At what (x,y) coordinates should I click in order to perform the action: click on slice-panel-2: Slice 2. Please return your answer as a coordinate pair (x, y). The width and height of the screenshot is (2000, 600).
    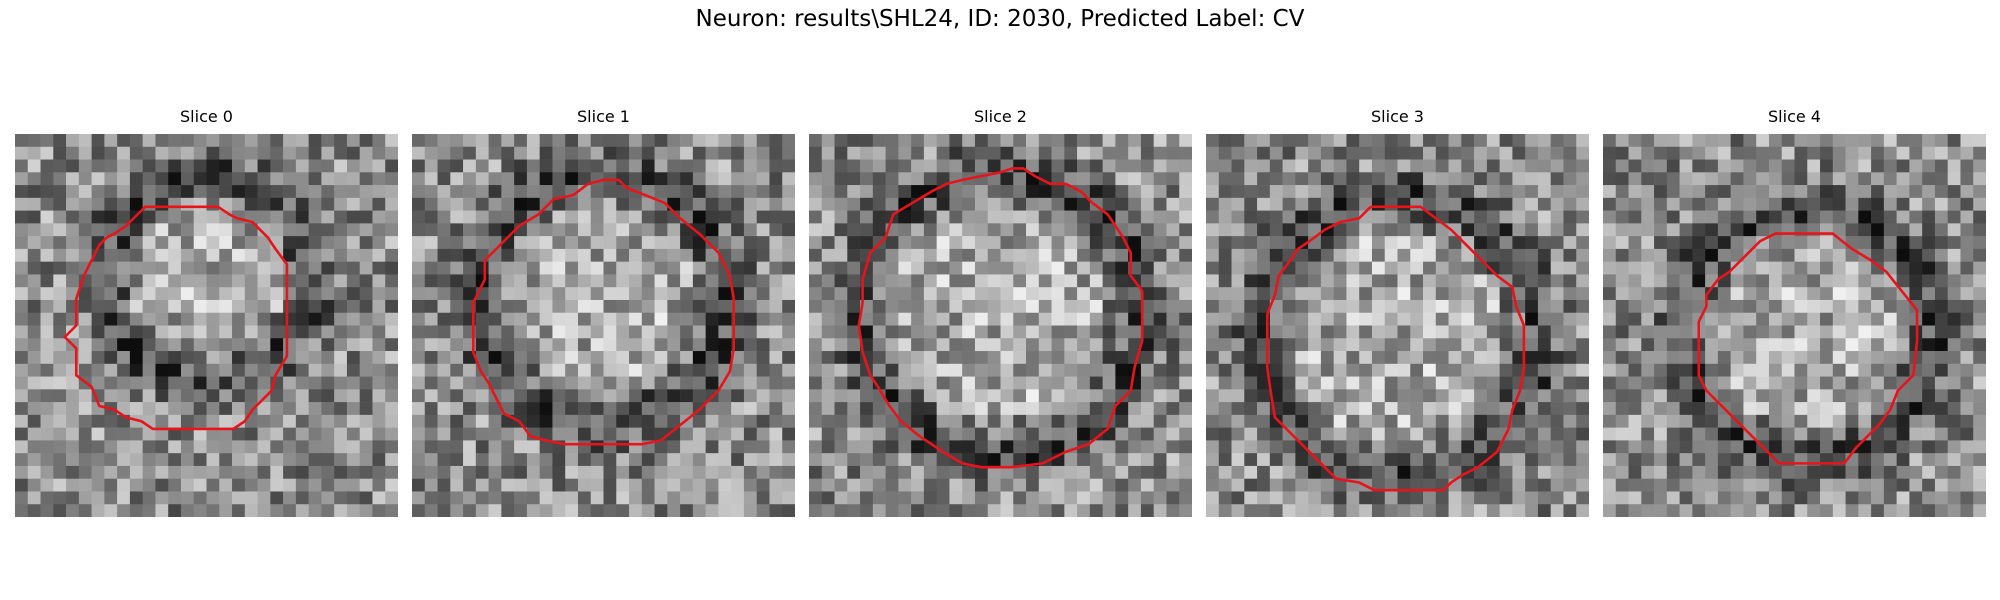
    Looking at the image, I should click on (1000, 325).